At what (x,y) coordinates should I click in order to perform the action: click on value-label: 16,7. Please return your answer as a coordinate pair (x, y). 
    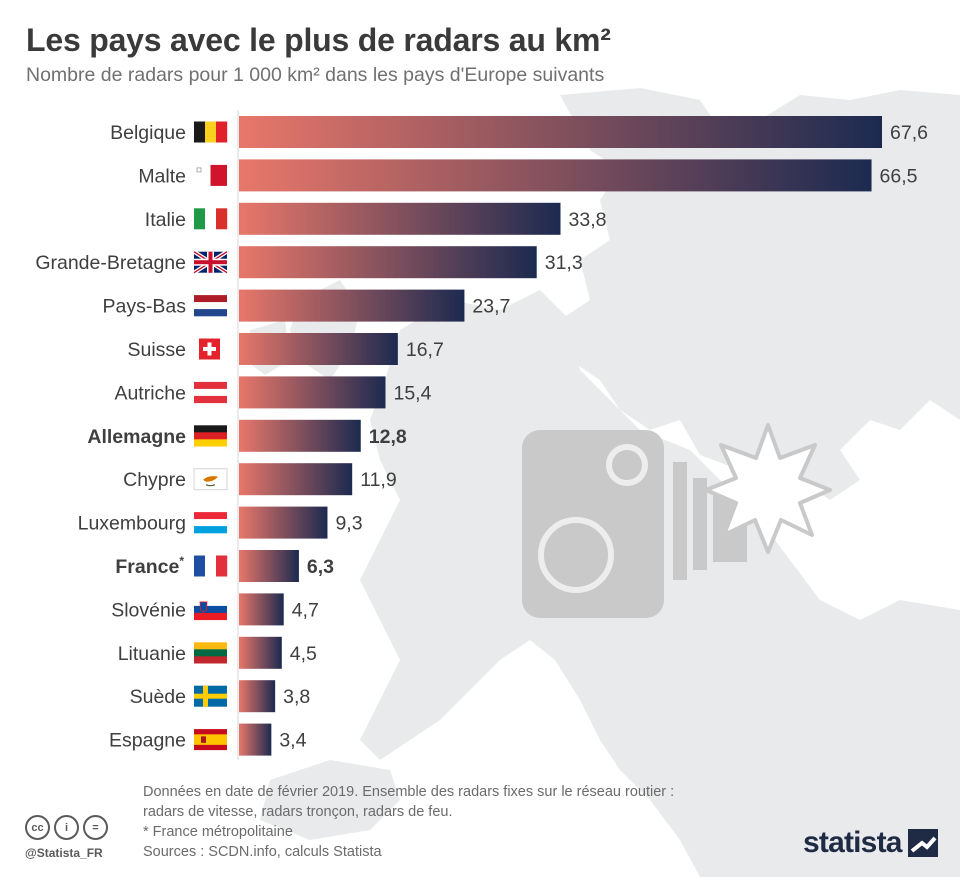
    Looking at the image, I should click on (425, 350).